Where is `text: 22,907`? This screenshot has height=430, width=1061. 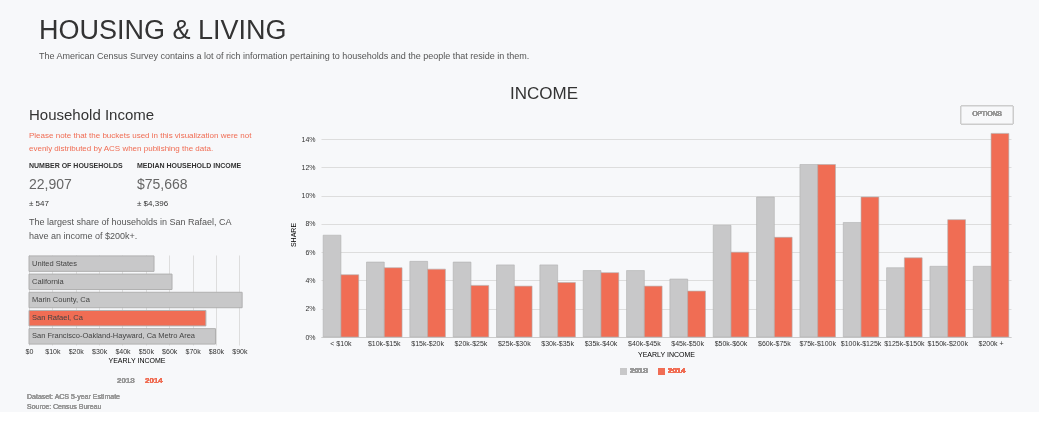 text: 22,907 is located at coordinates (51, 184).